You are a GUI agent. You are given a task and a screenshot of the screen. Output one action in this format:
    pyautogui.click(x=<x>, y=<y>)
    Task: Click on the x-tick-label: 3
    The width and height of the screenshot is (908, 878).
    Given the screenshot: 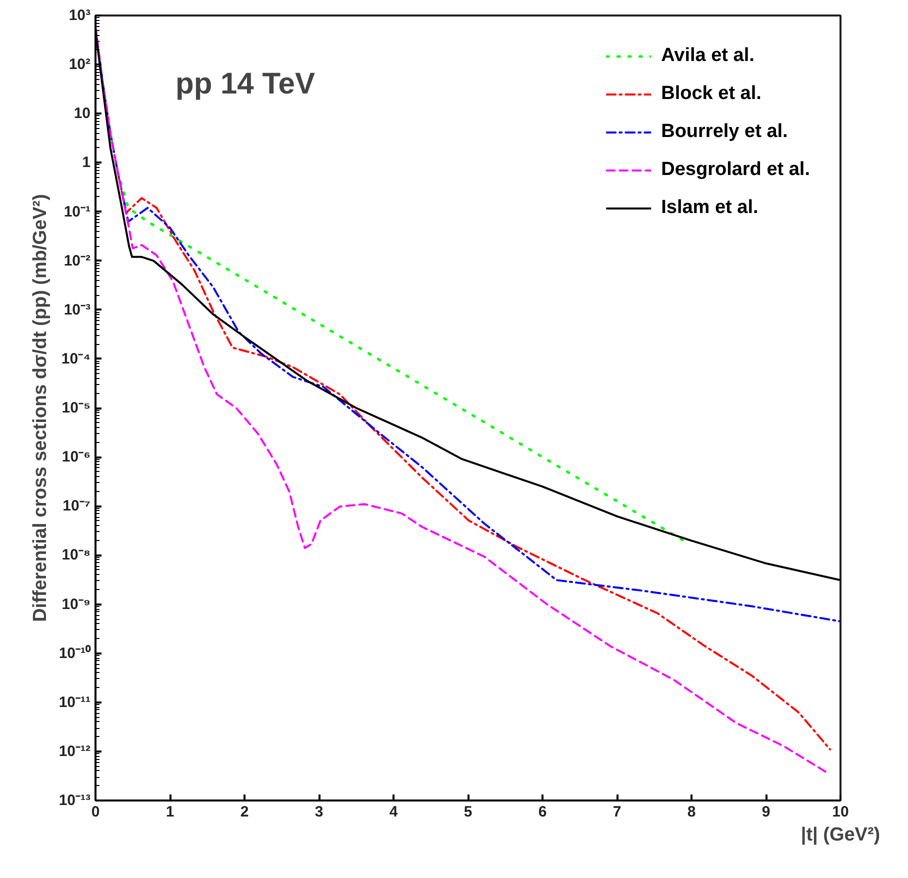 What is the action you would take?
    pyautogui.click(x=319, y=812)
    